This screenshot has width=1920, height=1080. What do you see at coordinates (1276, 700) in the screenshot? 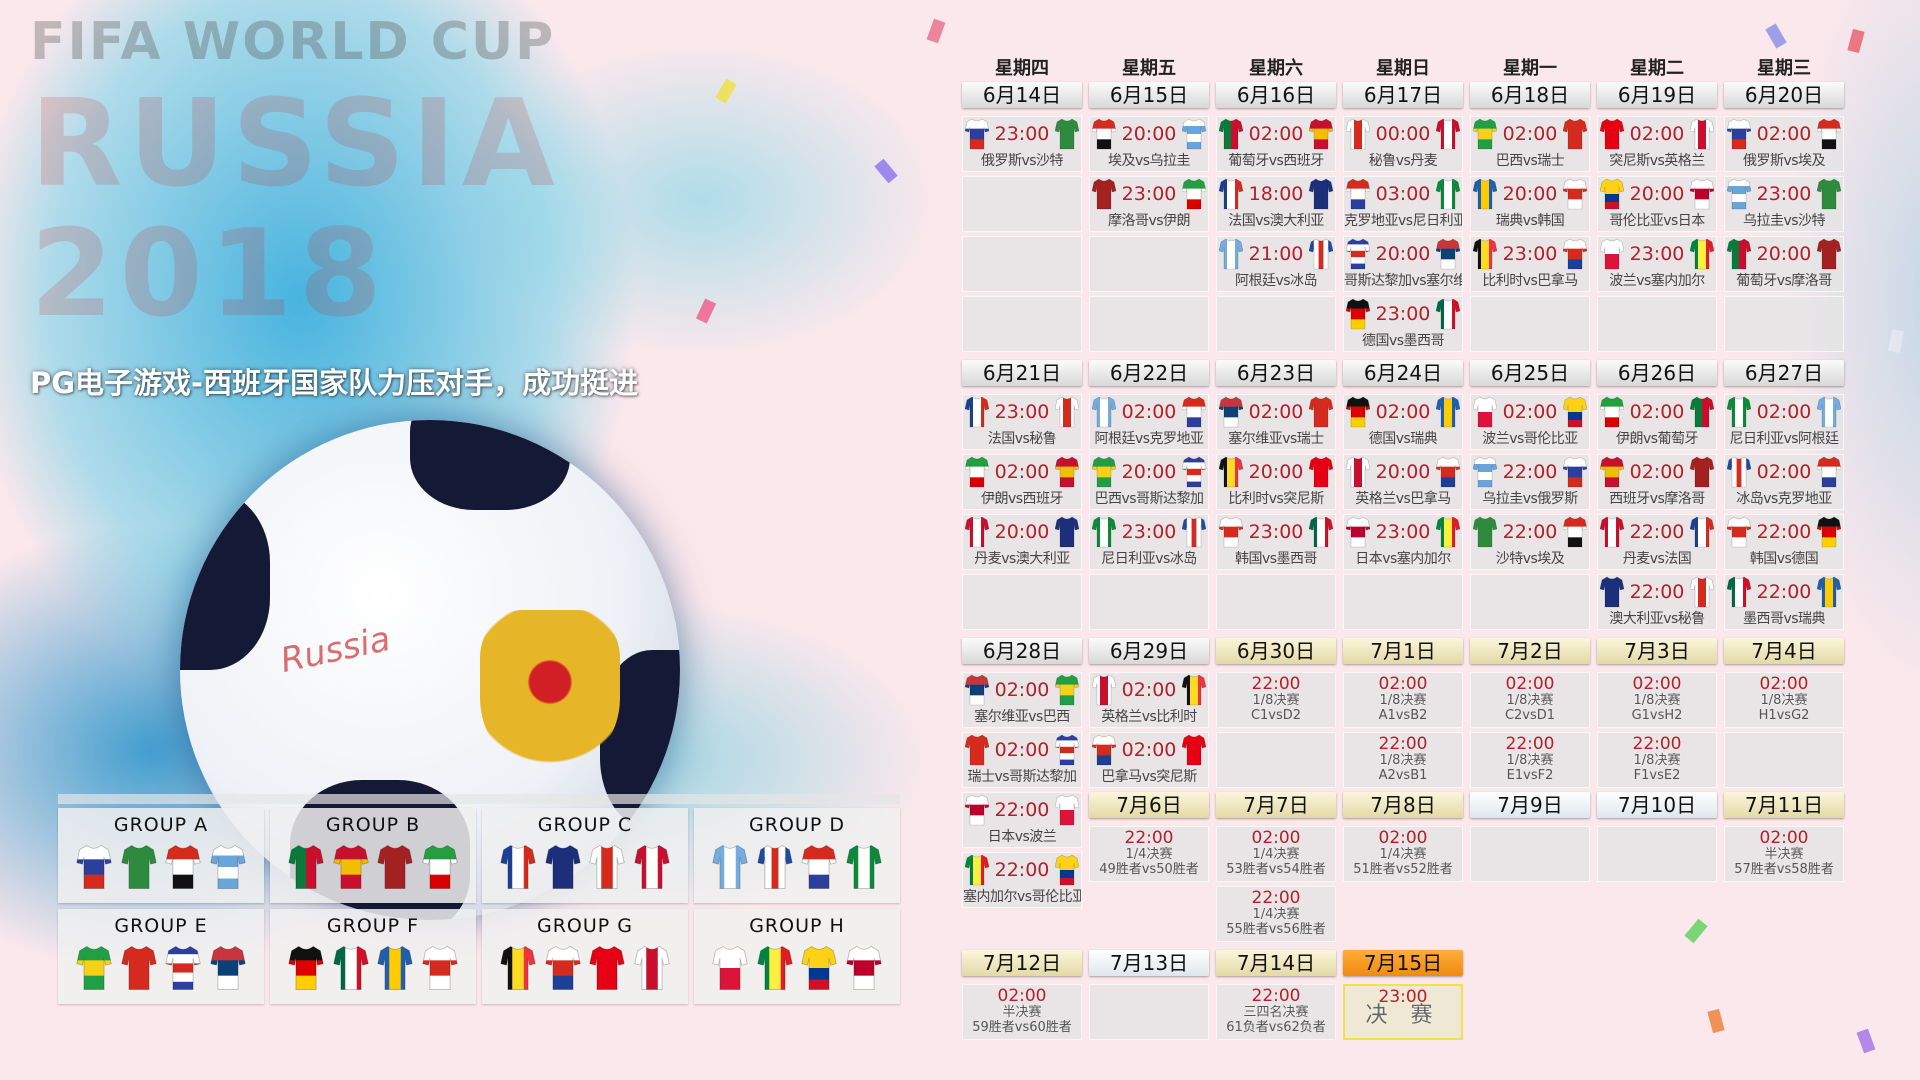
I see `knockout-match-cell: 22:00 1/8决赛 C1vsD2` at bounding box center [1276, 700].